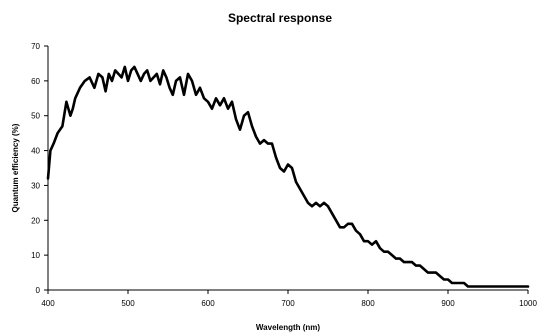  Describe the element at coordinates (208, 303) in the screenshot. I see `x-tick-label: 600` at that location.